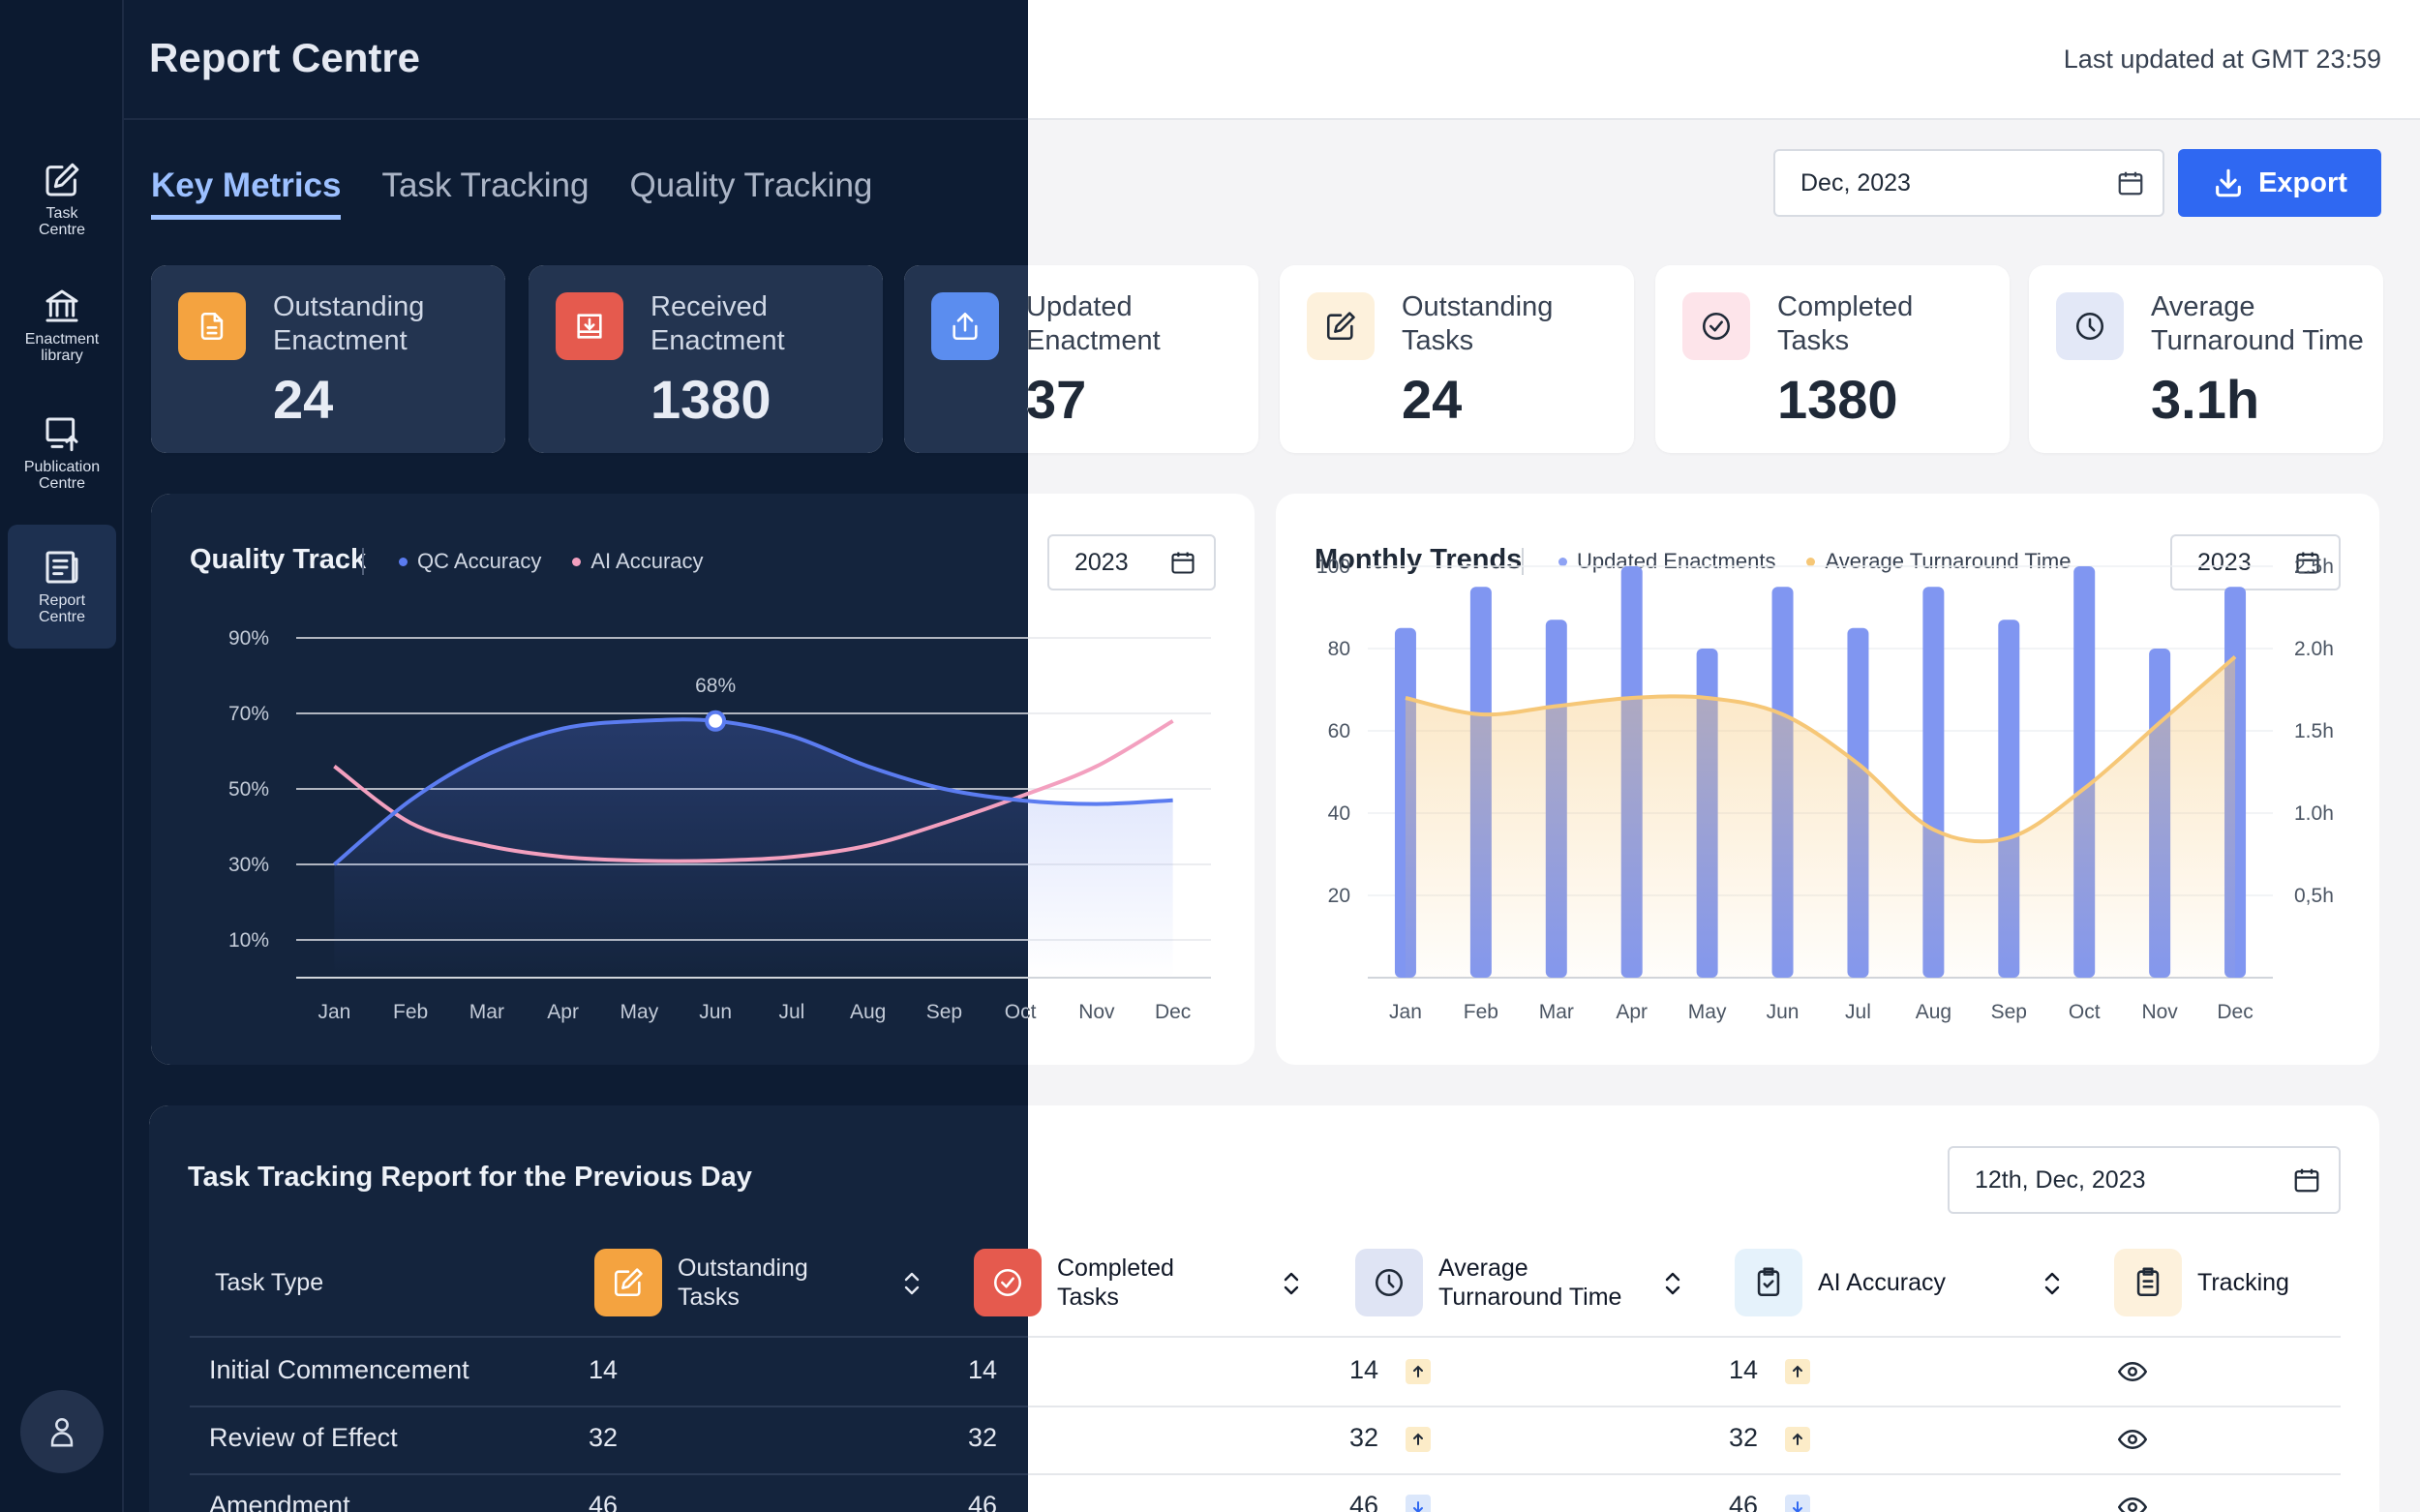  I want to click on metric-card: Average Turnaround Time 3.1h, so click(2206, 359).